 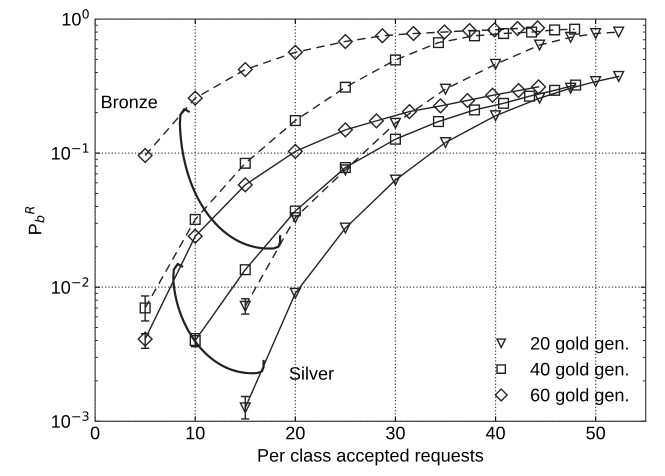 What do you see at coordinates (395, 433) in the screenshot?
I see `x-tick-label: 30` at bounding box center [395, 433].